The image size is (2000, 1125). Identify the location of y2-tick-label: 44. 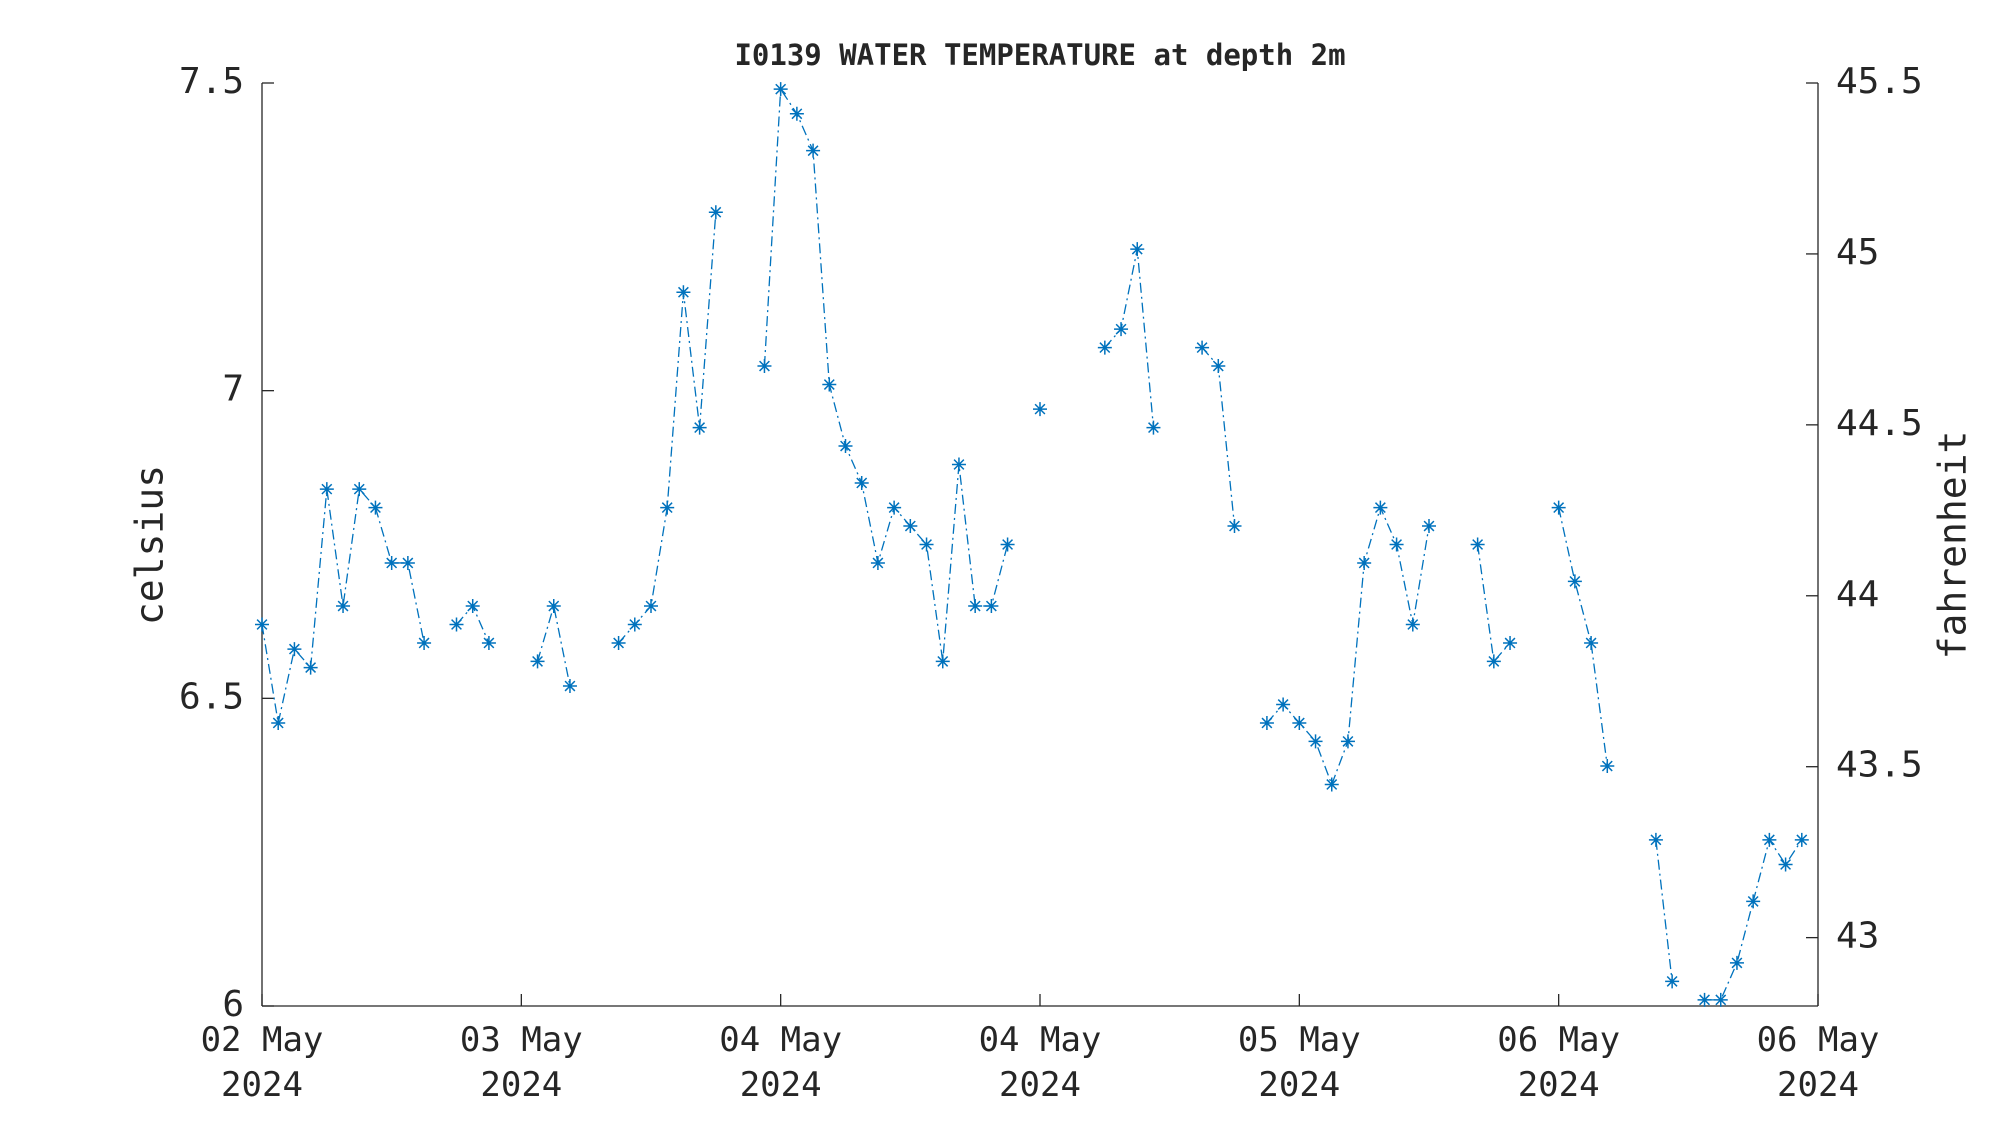
(1857, 594).